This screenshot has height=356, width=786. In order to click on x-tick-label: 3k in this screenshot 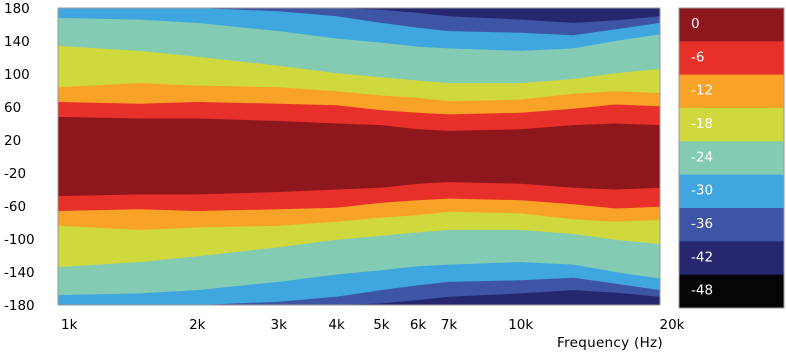, I will do `click(279, 325)`.